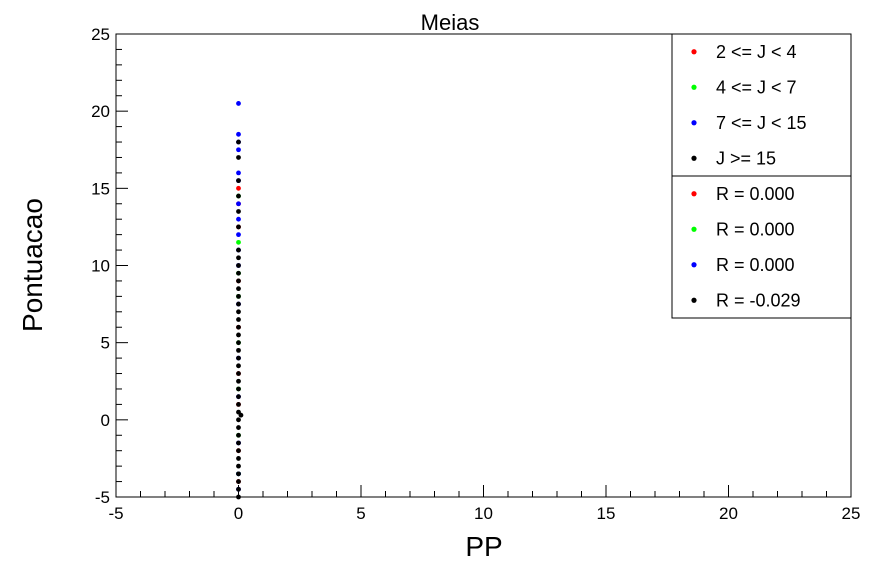  What do you see at coordinates (100, 188) in the screenshot?
I see `y-tick-label: 15` at bounding box center [100, 188].